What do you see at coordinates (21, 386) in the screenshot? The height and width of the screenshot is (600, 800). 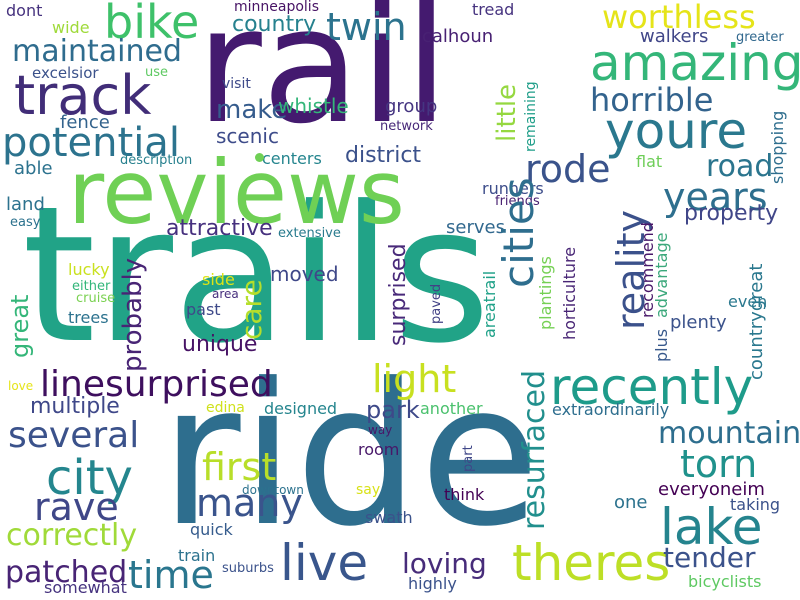 I see `word-love: love` at bounding box center [21, 386].